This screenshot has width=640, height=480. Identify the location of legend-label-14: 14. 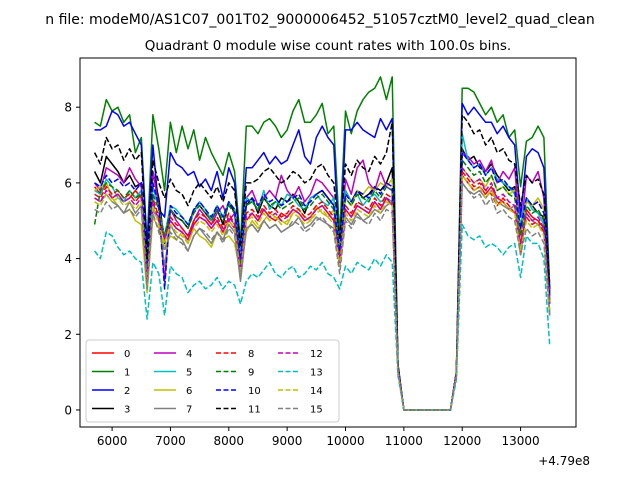
(316, 391).